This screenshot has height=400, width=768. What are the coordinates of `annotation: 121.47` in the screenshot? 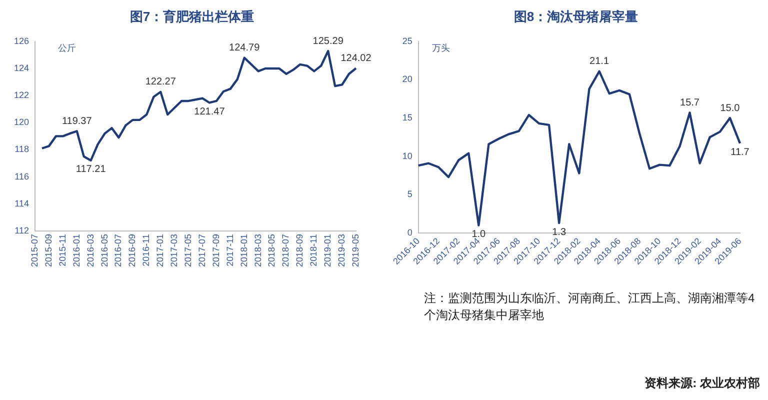 It's located at (210, 112).